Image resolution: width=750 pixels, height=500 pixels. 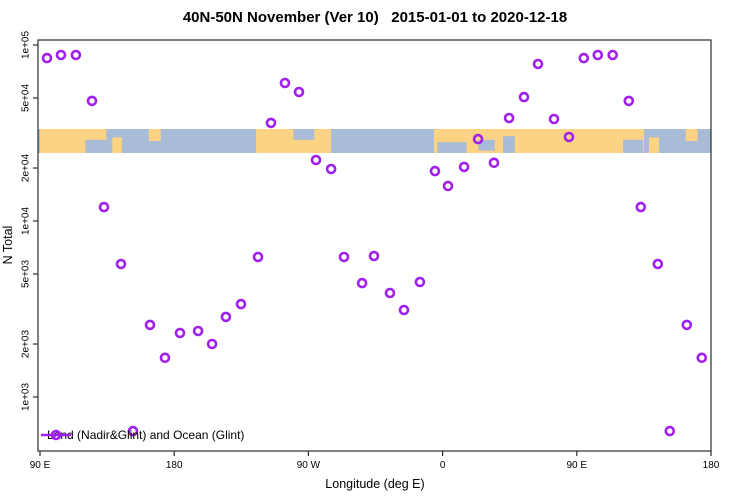 What do you see at coordinates (26, 221) in the screenshot?
I see `y-tick-label: 1e+04` at bounding box center [26, 221].